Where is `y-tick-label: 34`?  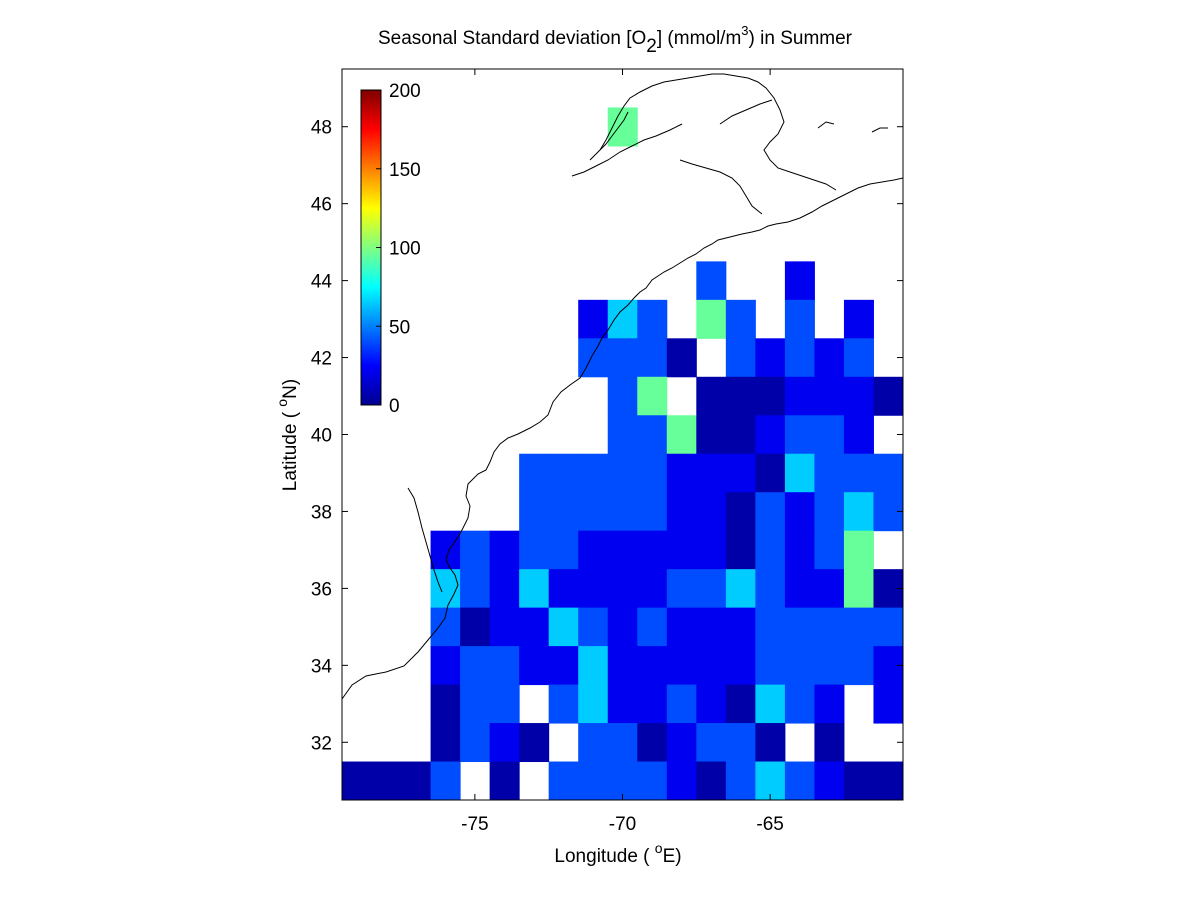
y-tick-label: 34 is located at coordinates (322, 666).